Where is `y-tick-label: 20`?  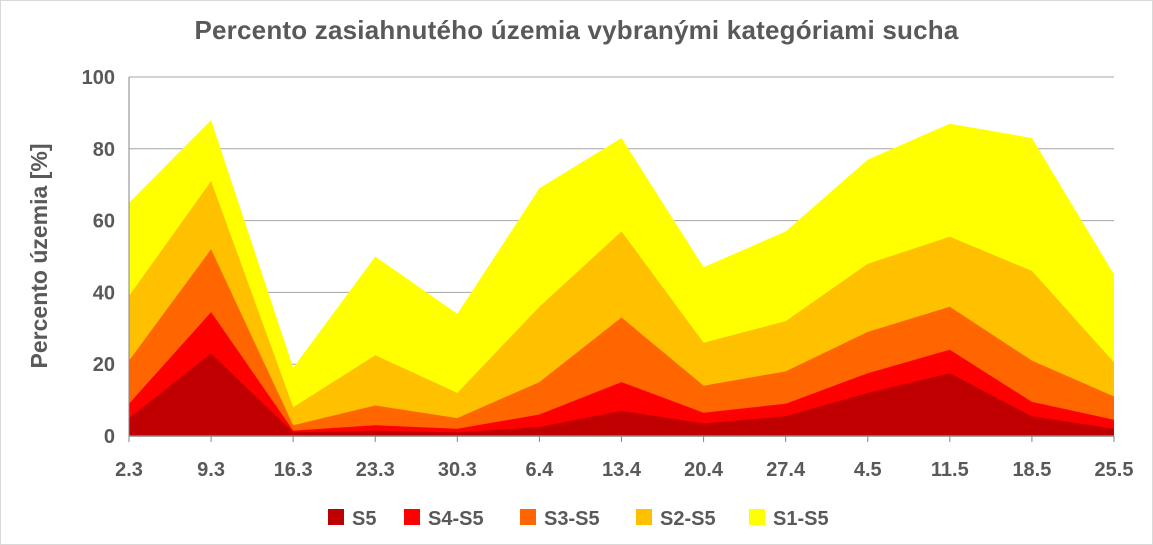
y-tick-label: 20 is located at coordinates (104, 365).